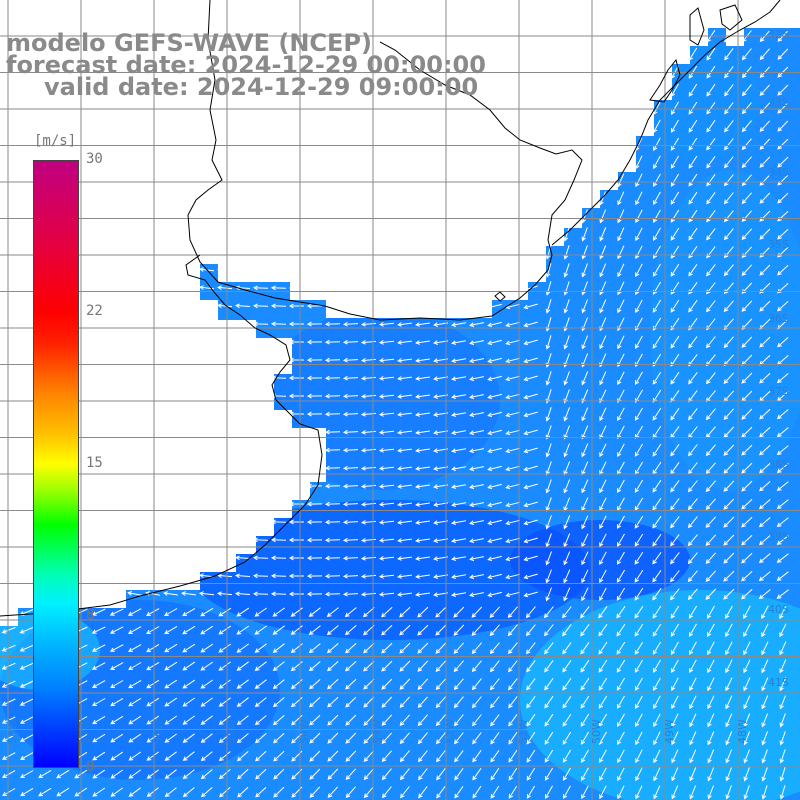  I want to click on lon-label: 50W, so click(596, 731).